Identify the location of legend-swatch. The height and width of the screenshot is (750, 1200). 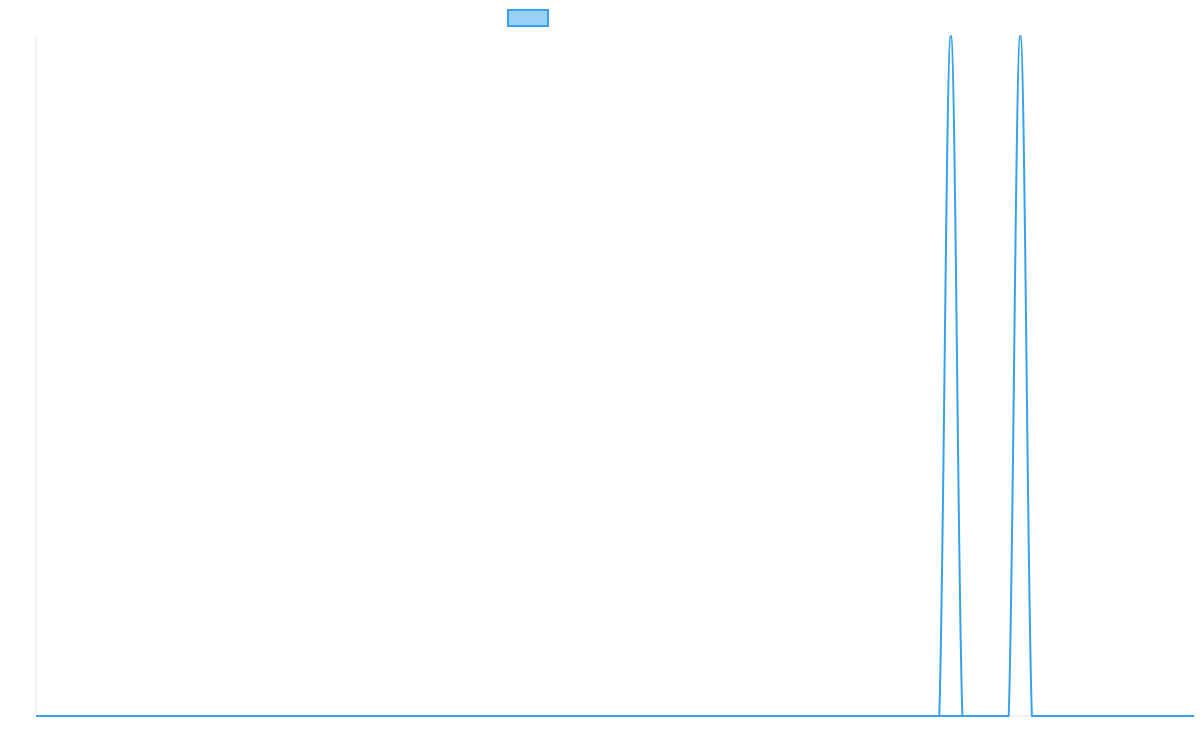
(528, 18).